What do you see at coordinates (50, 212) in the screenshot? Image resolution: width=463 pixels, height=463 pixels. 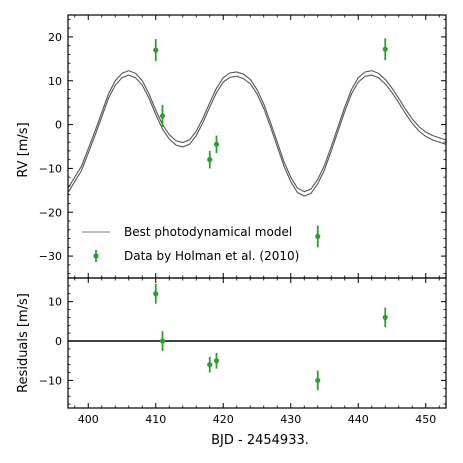 I see `y-tick-label: −20` at bounding box center [50, 212].